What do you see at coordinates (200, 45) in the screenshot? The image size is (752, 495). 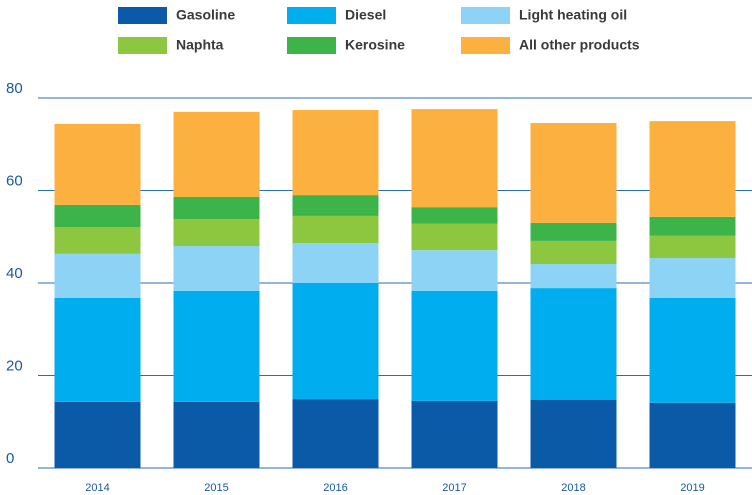 I see `legend-label: Naphta` at bounding box center [200, 45].